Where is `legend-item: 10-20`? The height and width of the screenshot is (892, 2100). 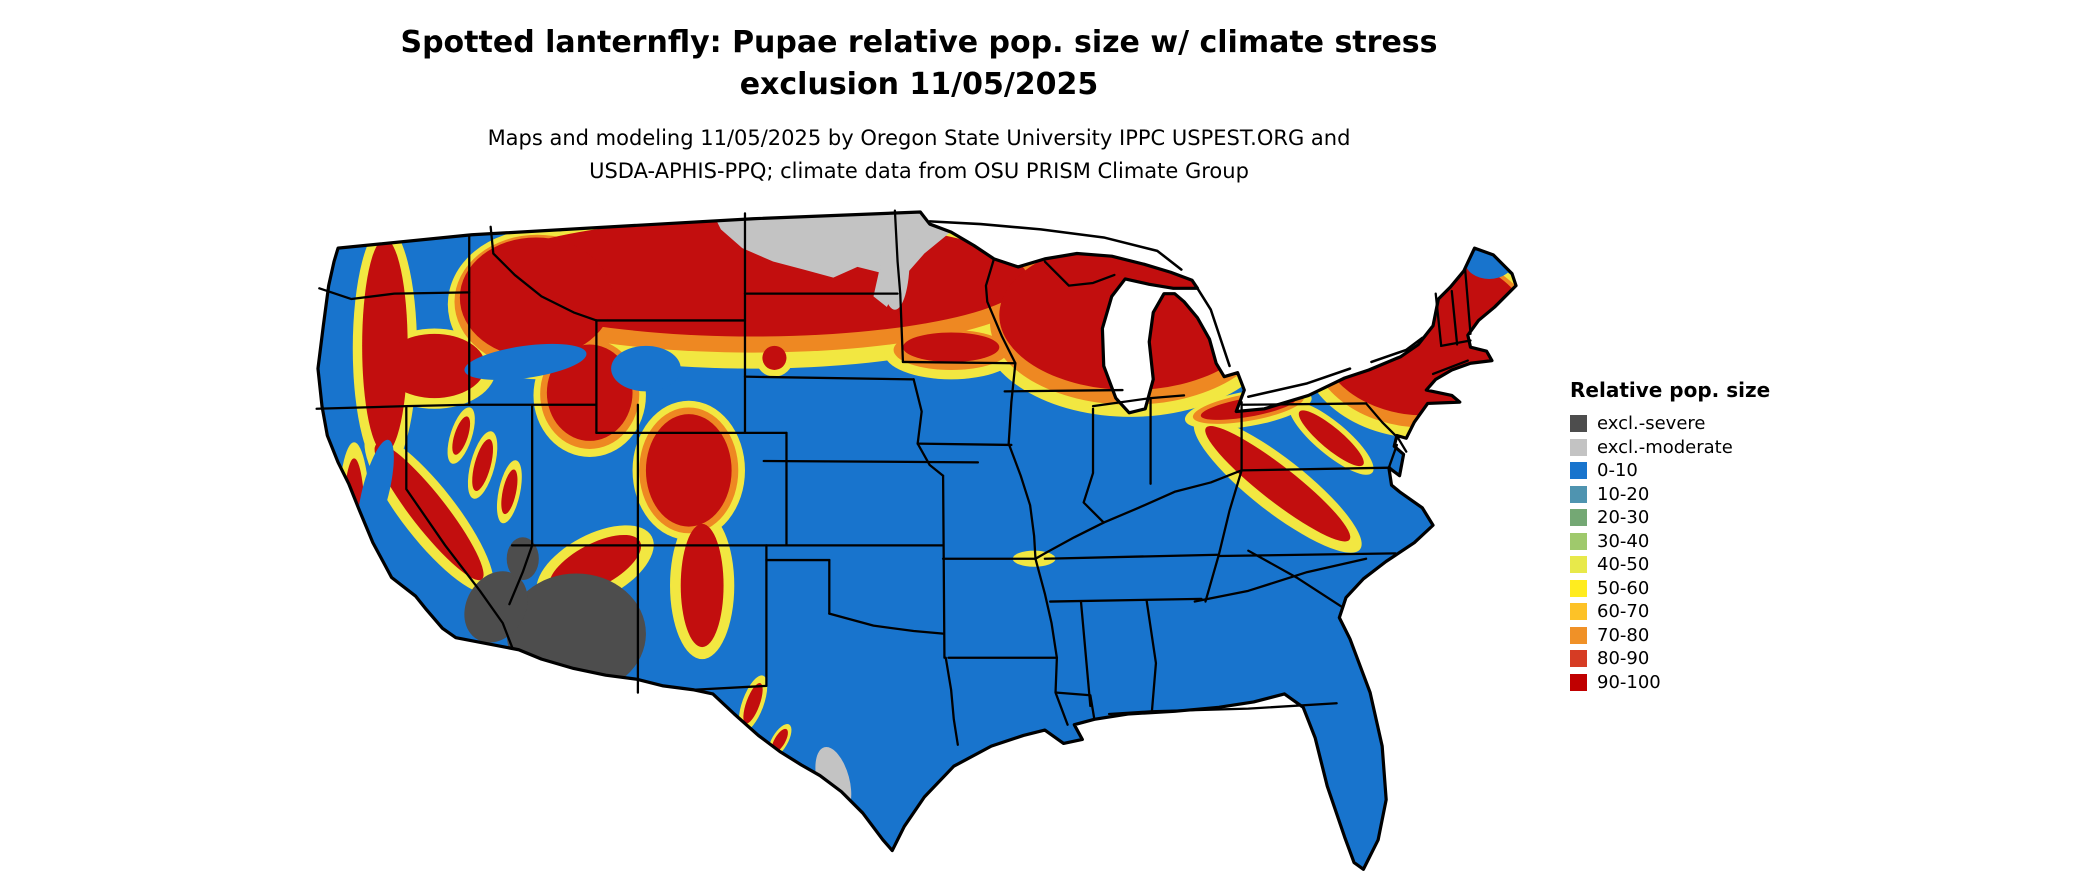 legend-item: 10-20 is located at coordinates (1670, 495).